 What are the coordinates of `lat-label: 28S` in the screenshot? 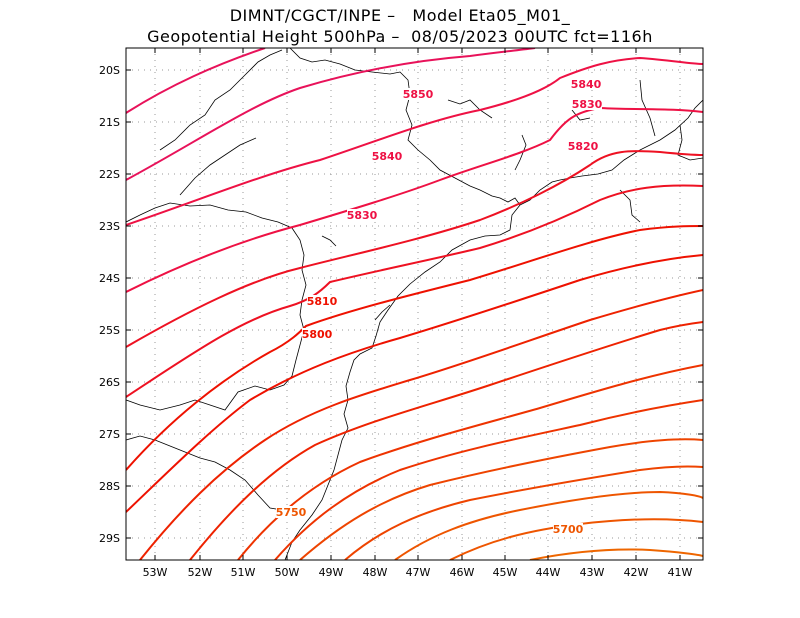 It's located at (109, 486).